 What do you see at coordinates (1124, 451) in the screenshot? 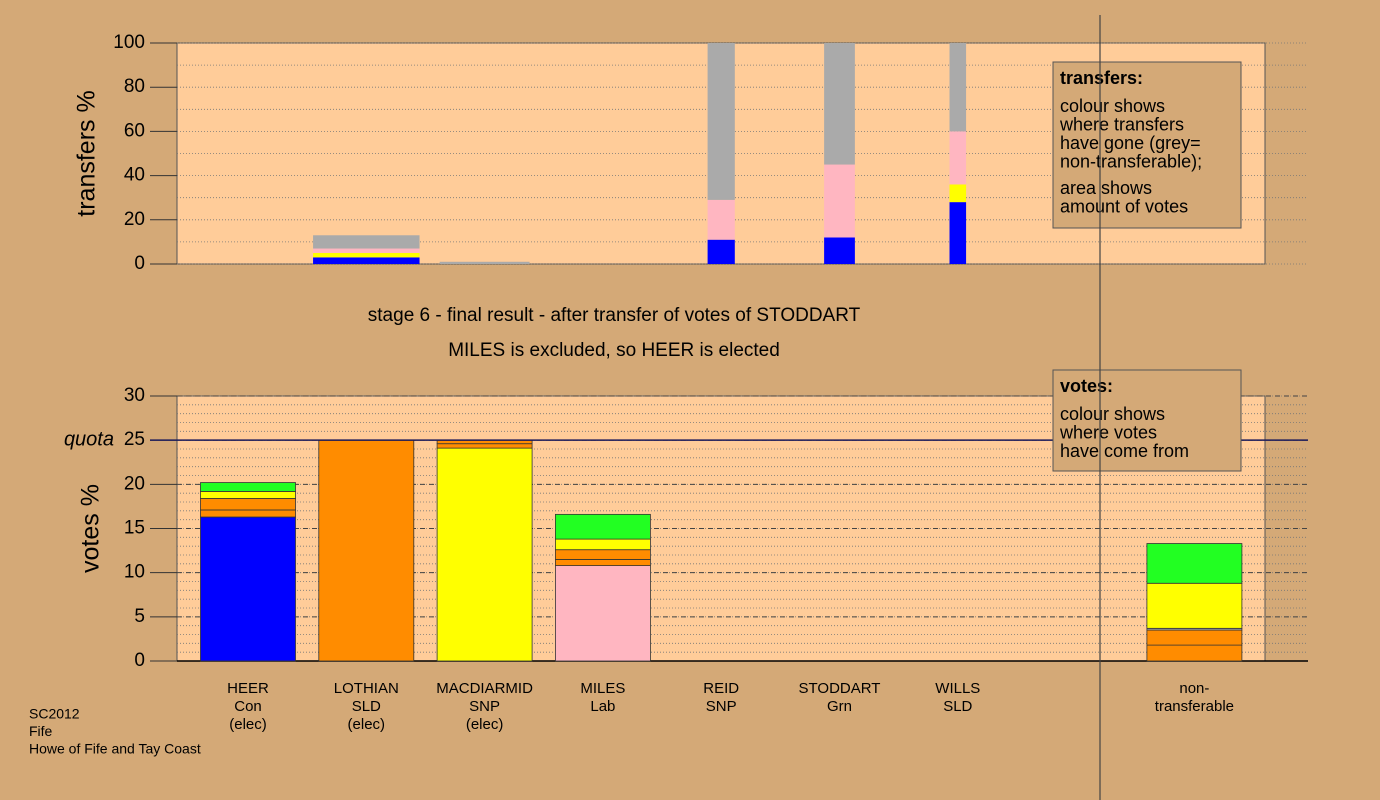
I see `legend-text: have come from` at bounding box center [1124, 451].